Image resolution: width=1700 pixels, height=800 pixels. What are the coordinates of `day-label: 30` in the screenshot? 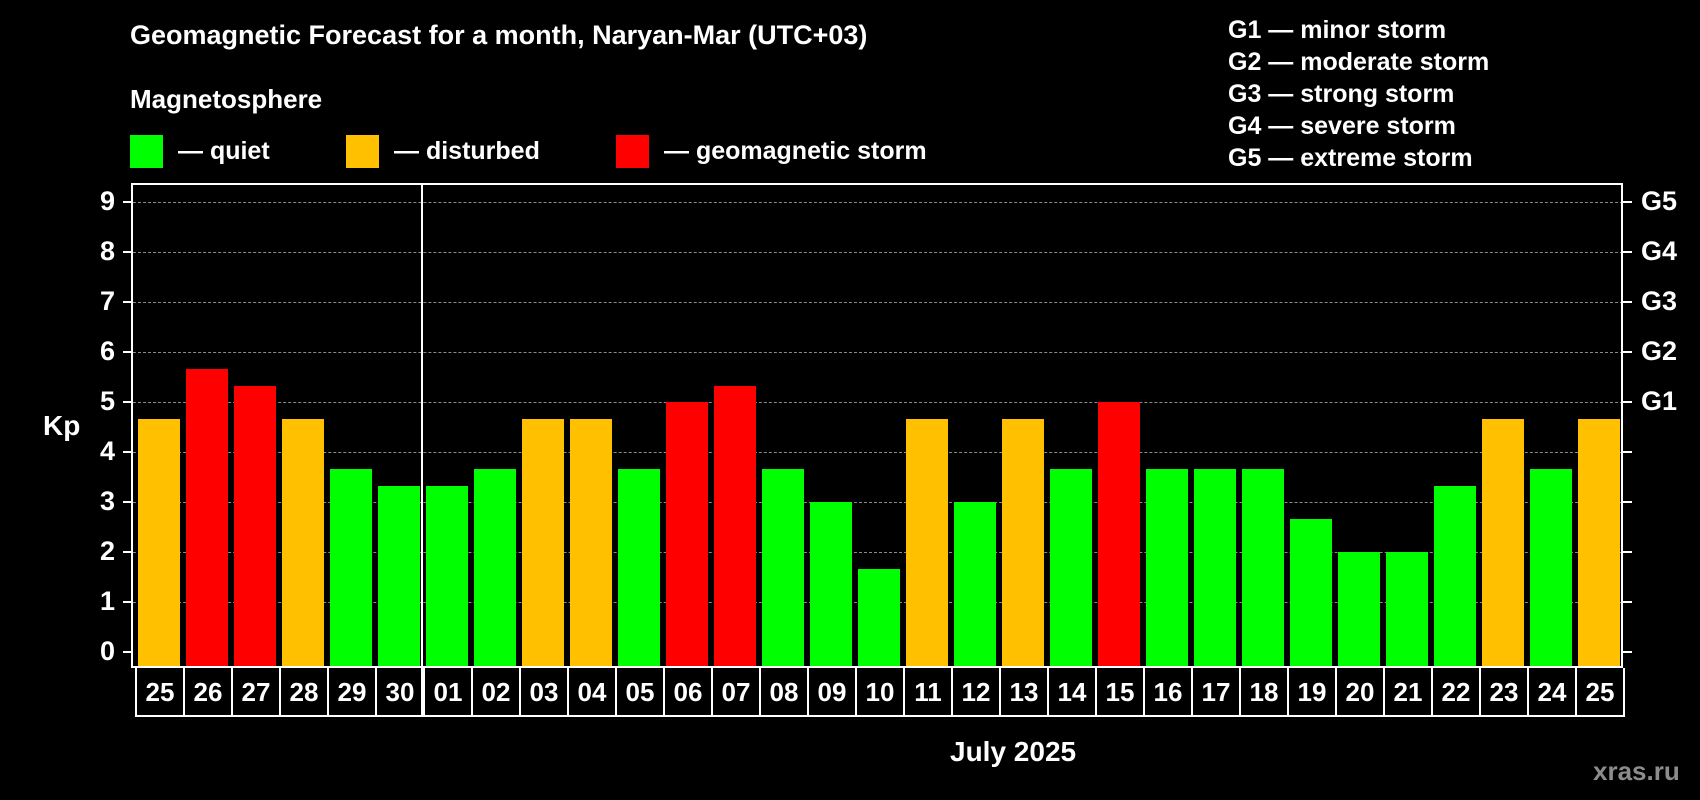 It's located at (399, 691).